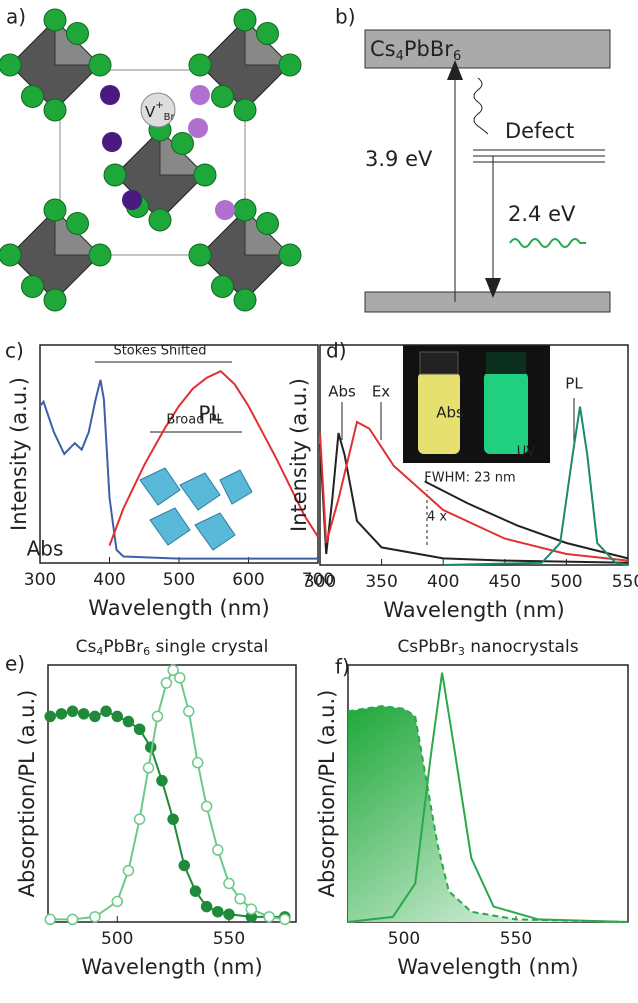 The height and width of the screenshot is (1003, 638). I want to click on vacancy-label: V+Br, so click(160, 111).